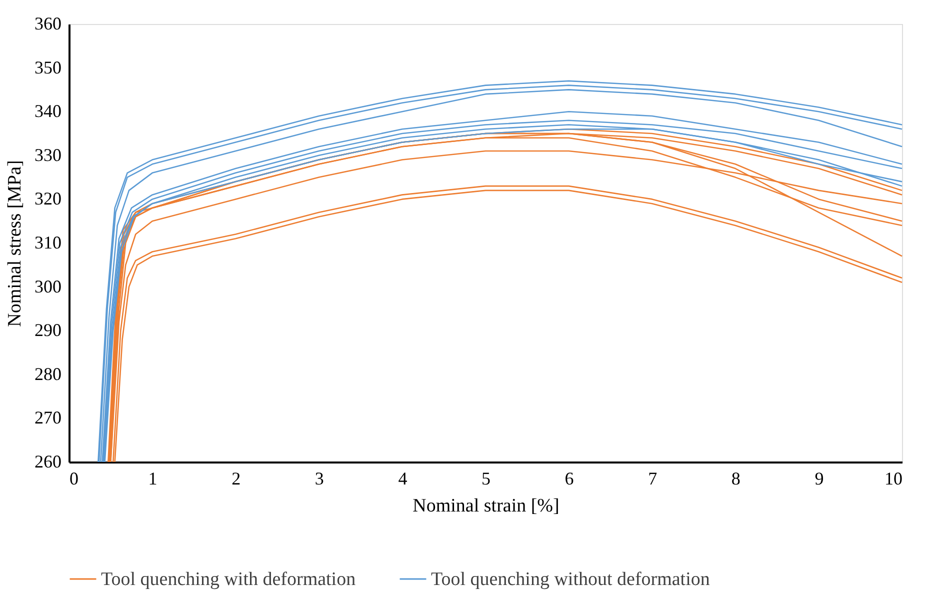  I want to click on x-tick-label: 2, so click(236, 478).